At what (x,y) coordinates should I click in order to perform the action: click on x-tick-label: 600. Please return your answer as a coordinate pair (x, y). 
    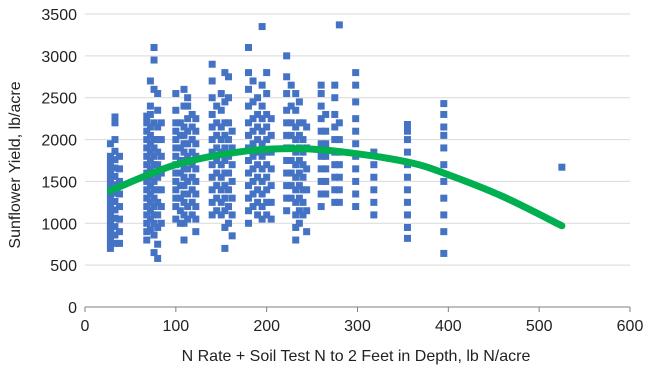
    Looking at the image, I should click on (630, 326).